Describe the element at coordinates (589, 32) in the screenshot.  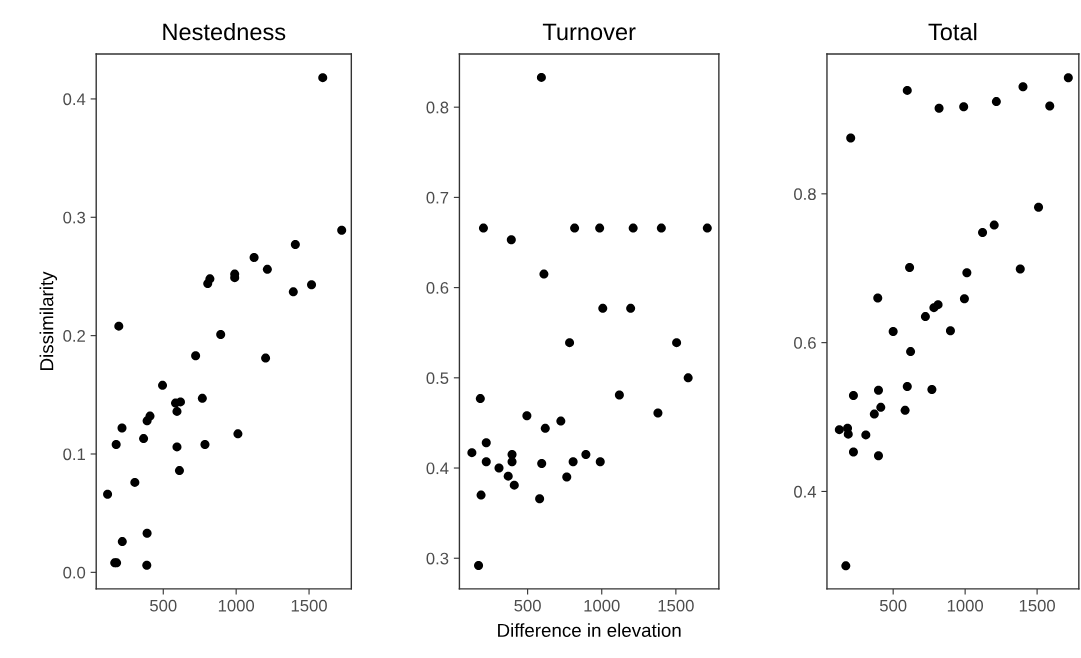
I see `chart-title: Turnover` at that location.